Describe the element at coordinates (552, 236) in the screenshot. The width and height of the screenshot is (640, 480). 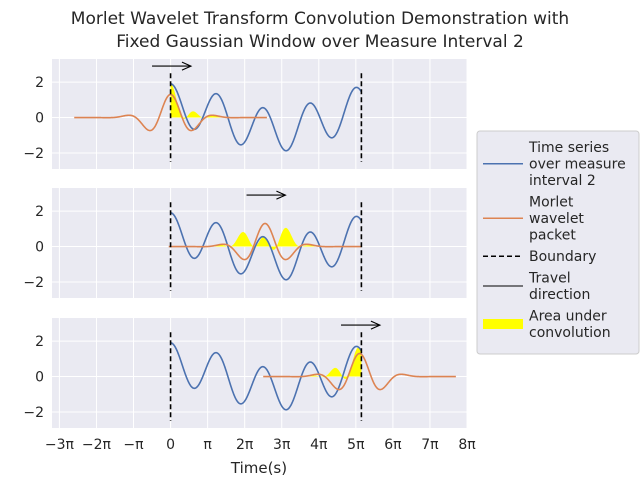
I see `legend-label: packet` at that location.